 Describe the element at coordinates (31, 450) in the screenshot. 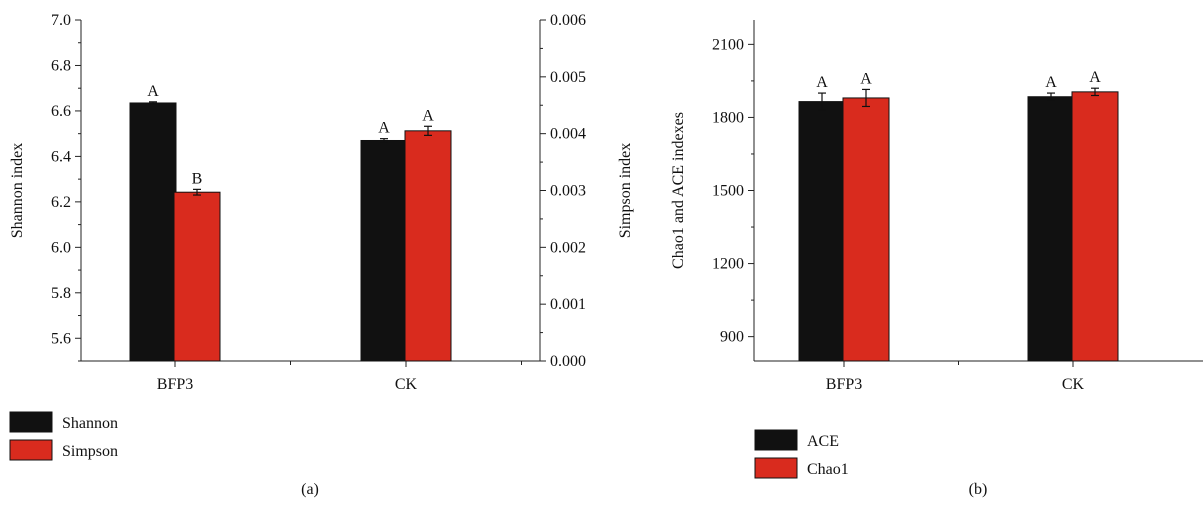

I see `panel-a-legend-swatch-simpson` at that location.